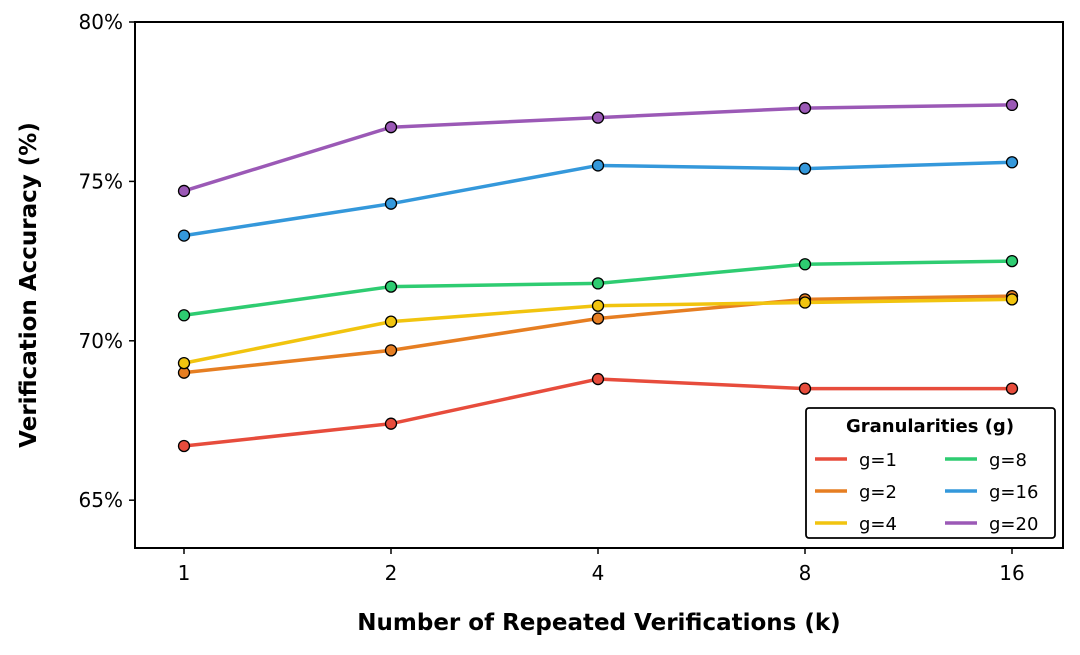 This screenshot has width=1080, height=655. I want to click on x-tick-label: 16, so click(1011, 573).